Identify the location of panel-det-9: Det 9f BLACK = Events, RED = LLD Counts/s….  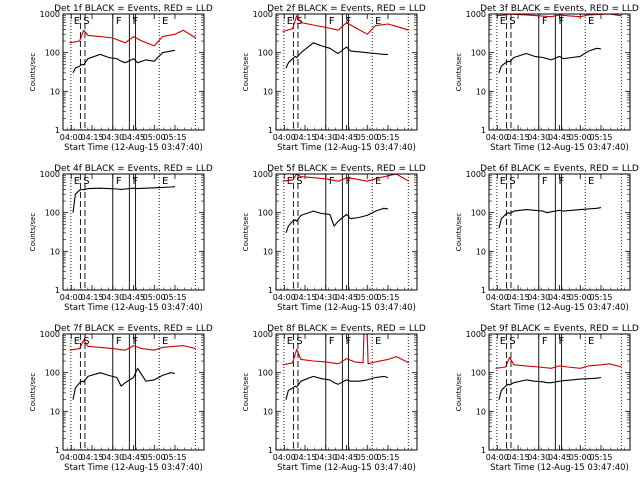
(547, 398).